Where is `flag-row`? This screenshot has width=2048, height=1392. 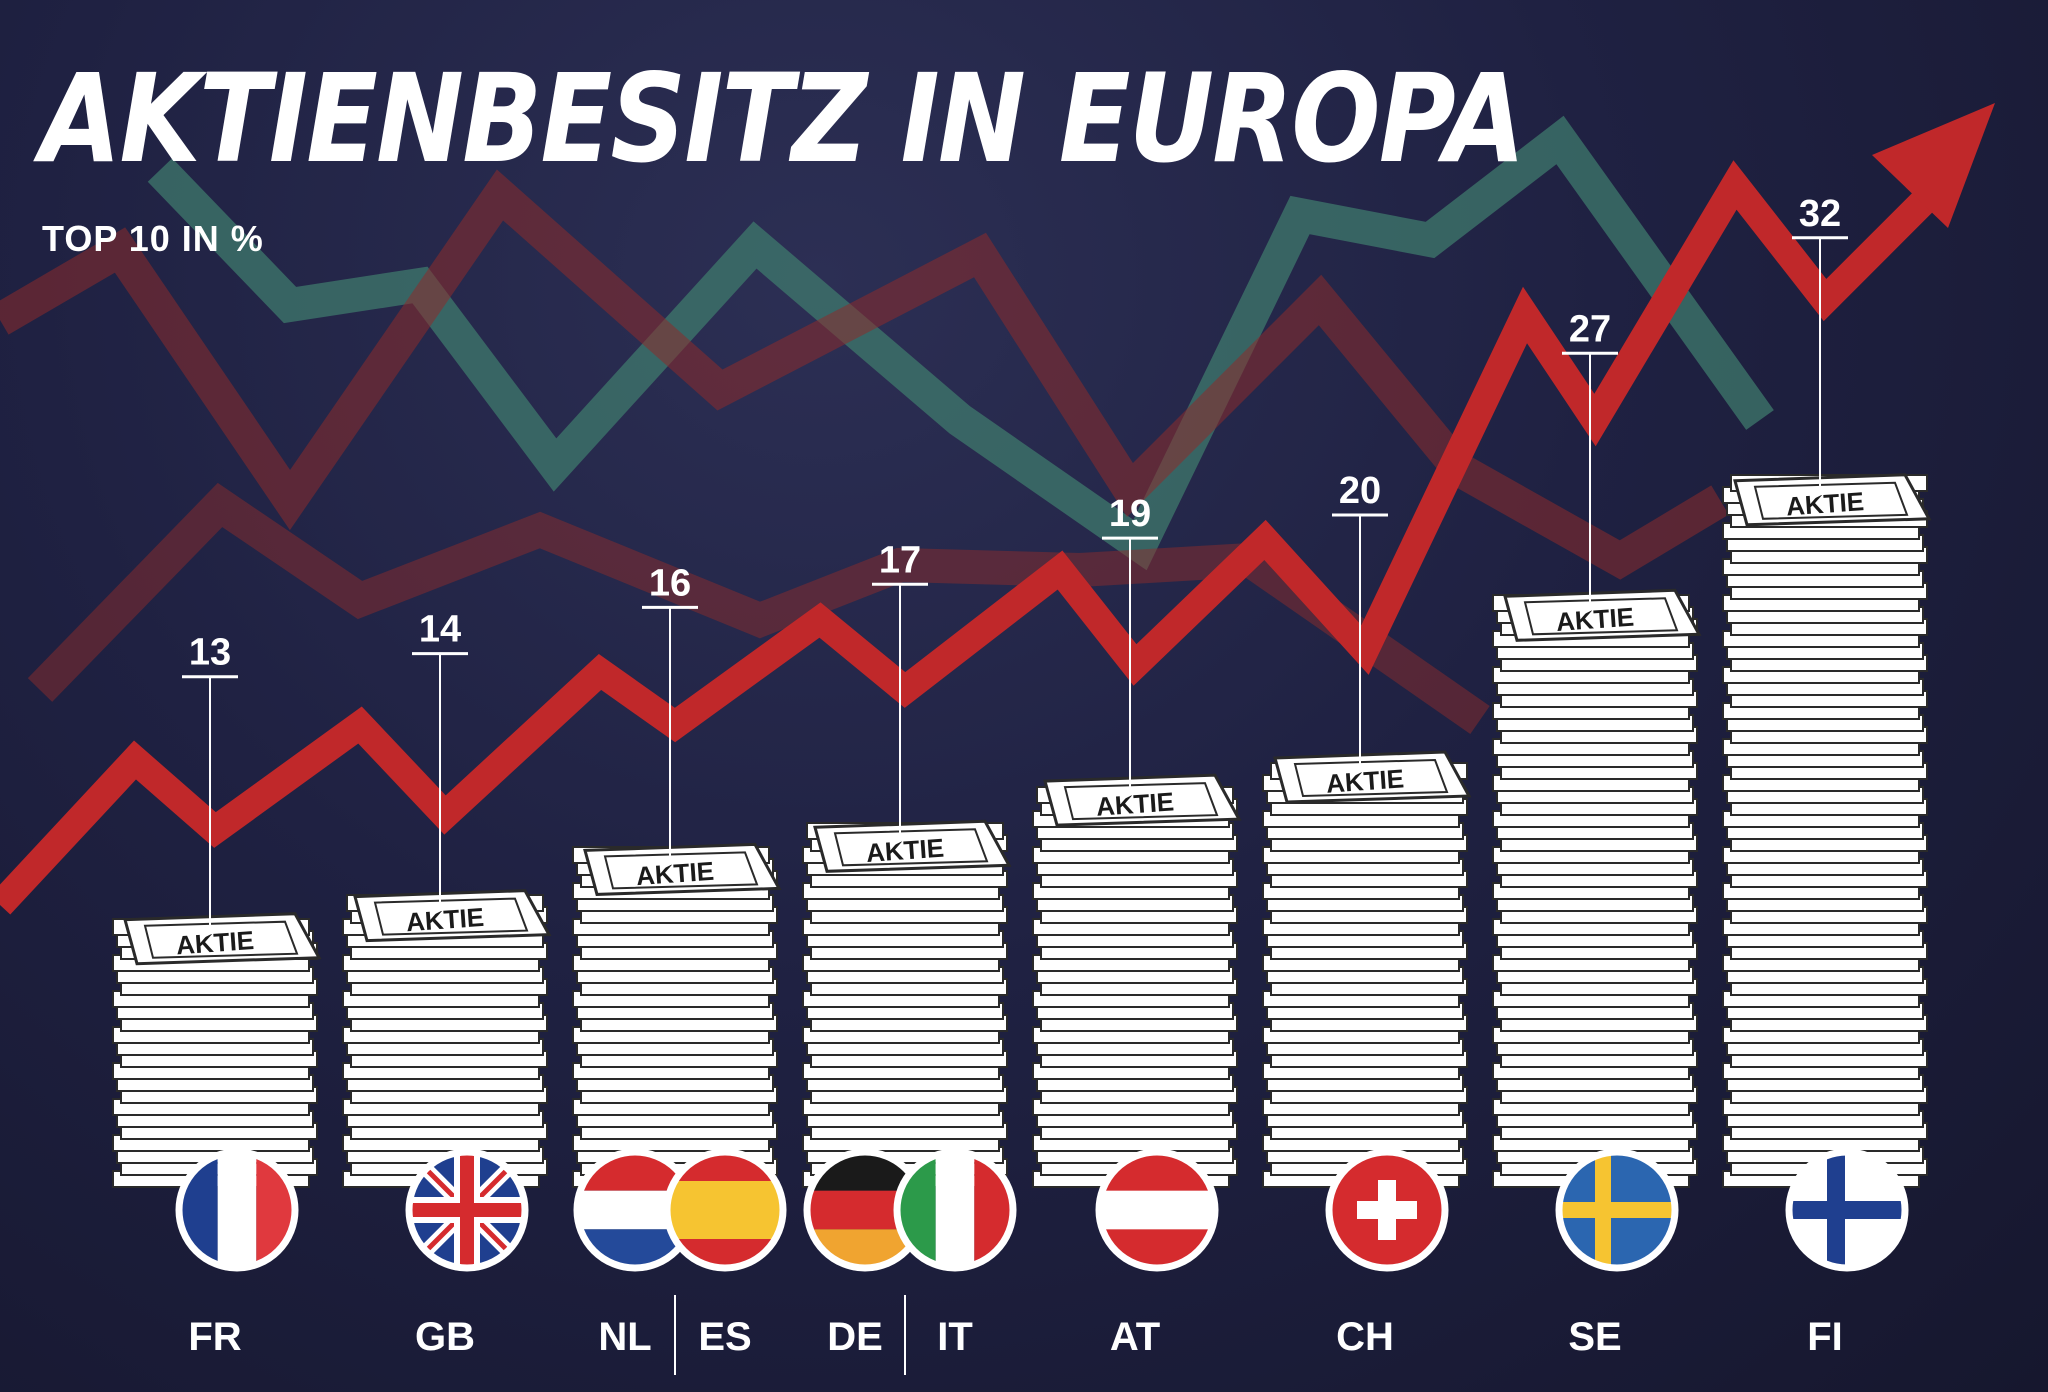
flag-row is located at coordinates (1042, 1210).